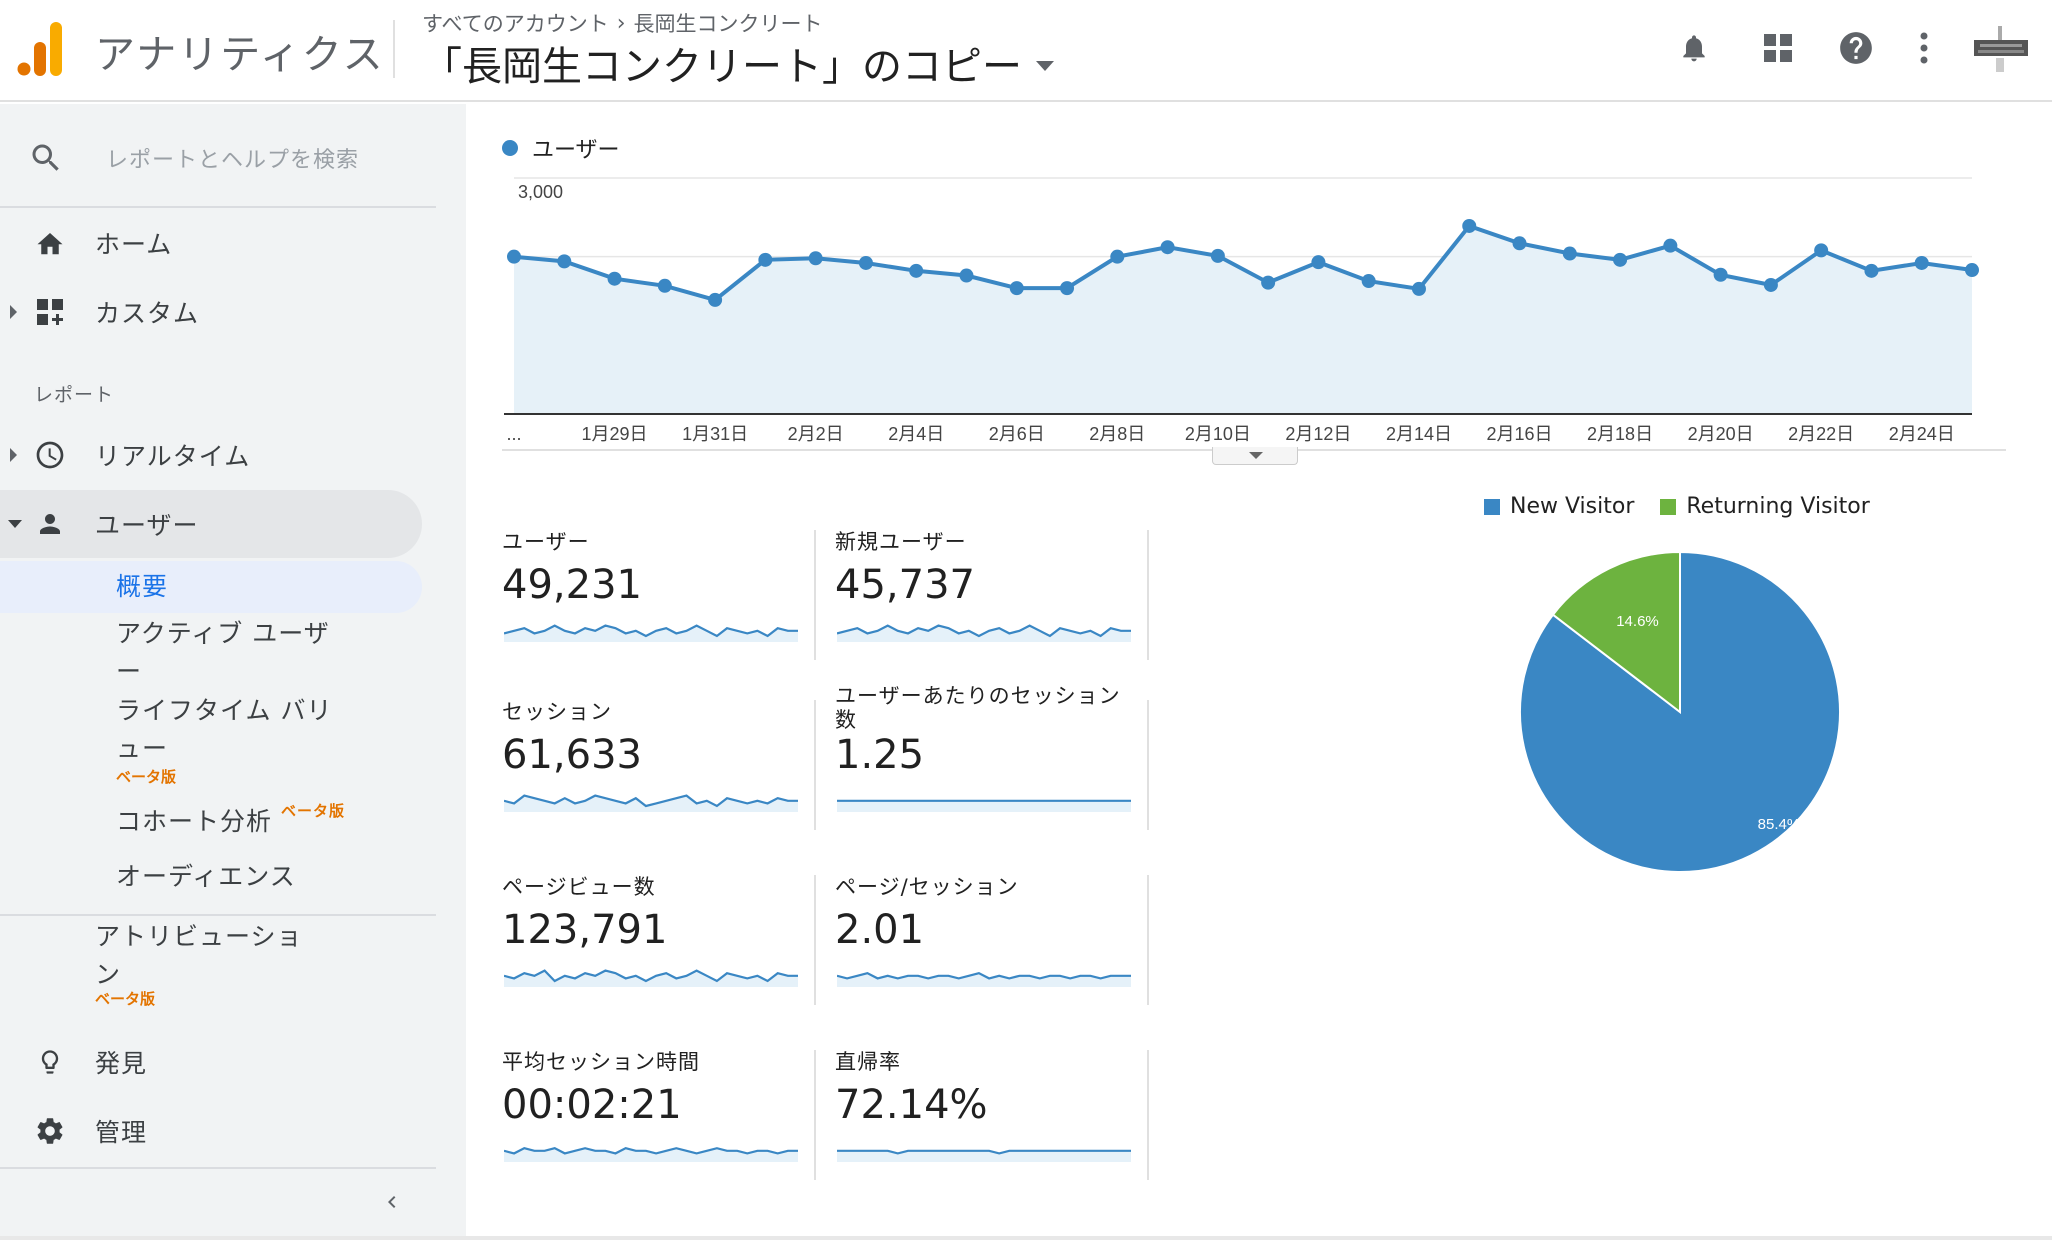  I want to click on bell-icon, so click(1694, 48).